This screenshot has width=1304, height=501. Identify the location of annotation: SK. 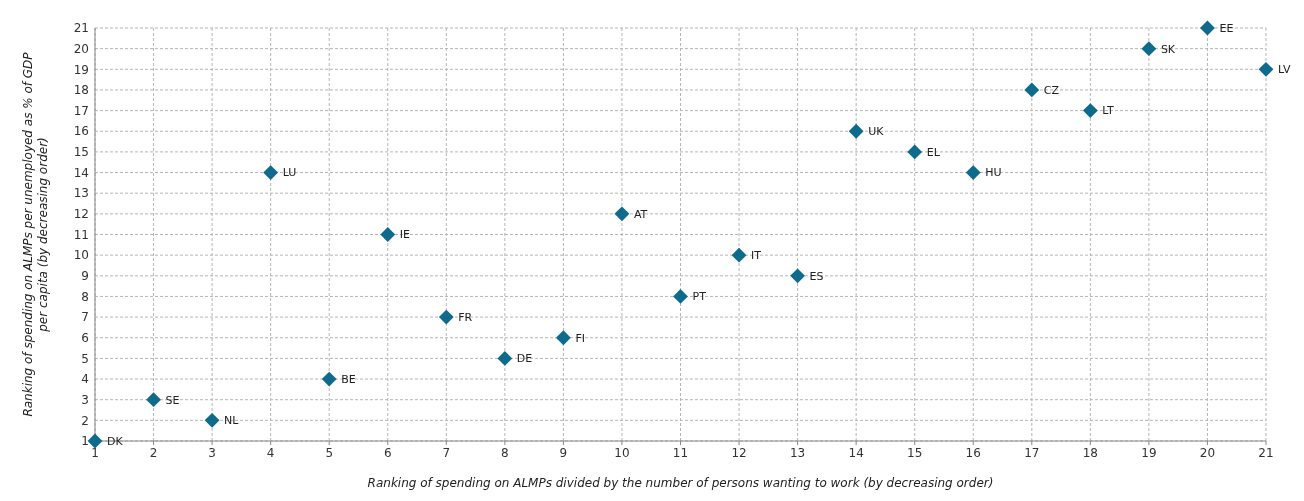
(1168, 49).